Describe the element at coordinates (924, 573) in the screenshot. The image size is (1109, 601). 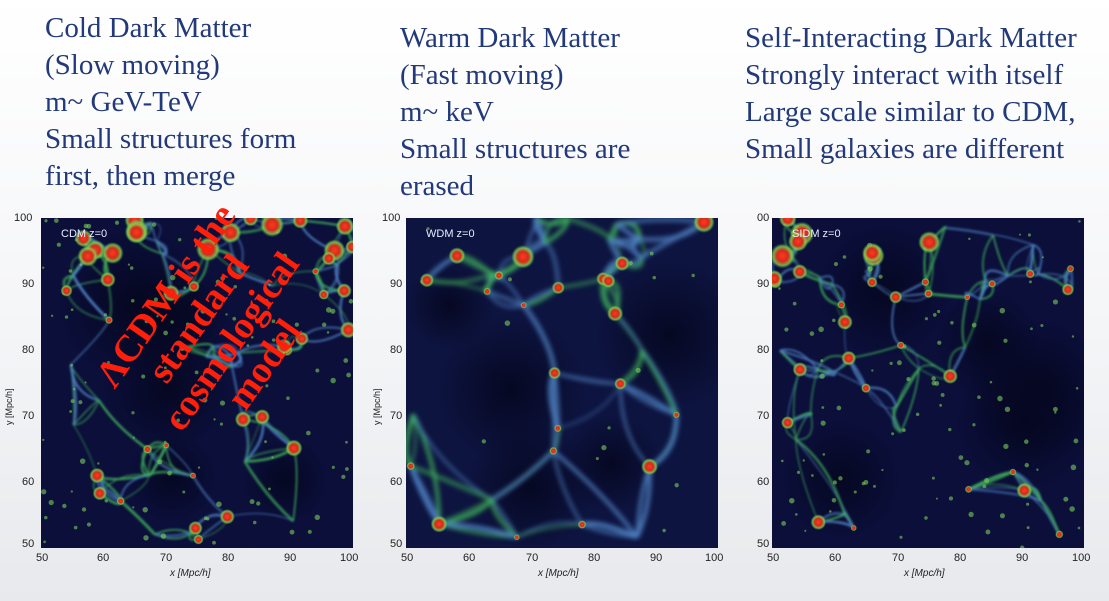
I see `sidm-xlabel: x [Mpc/h]` at that location.